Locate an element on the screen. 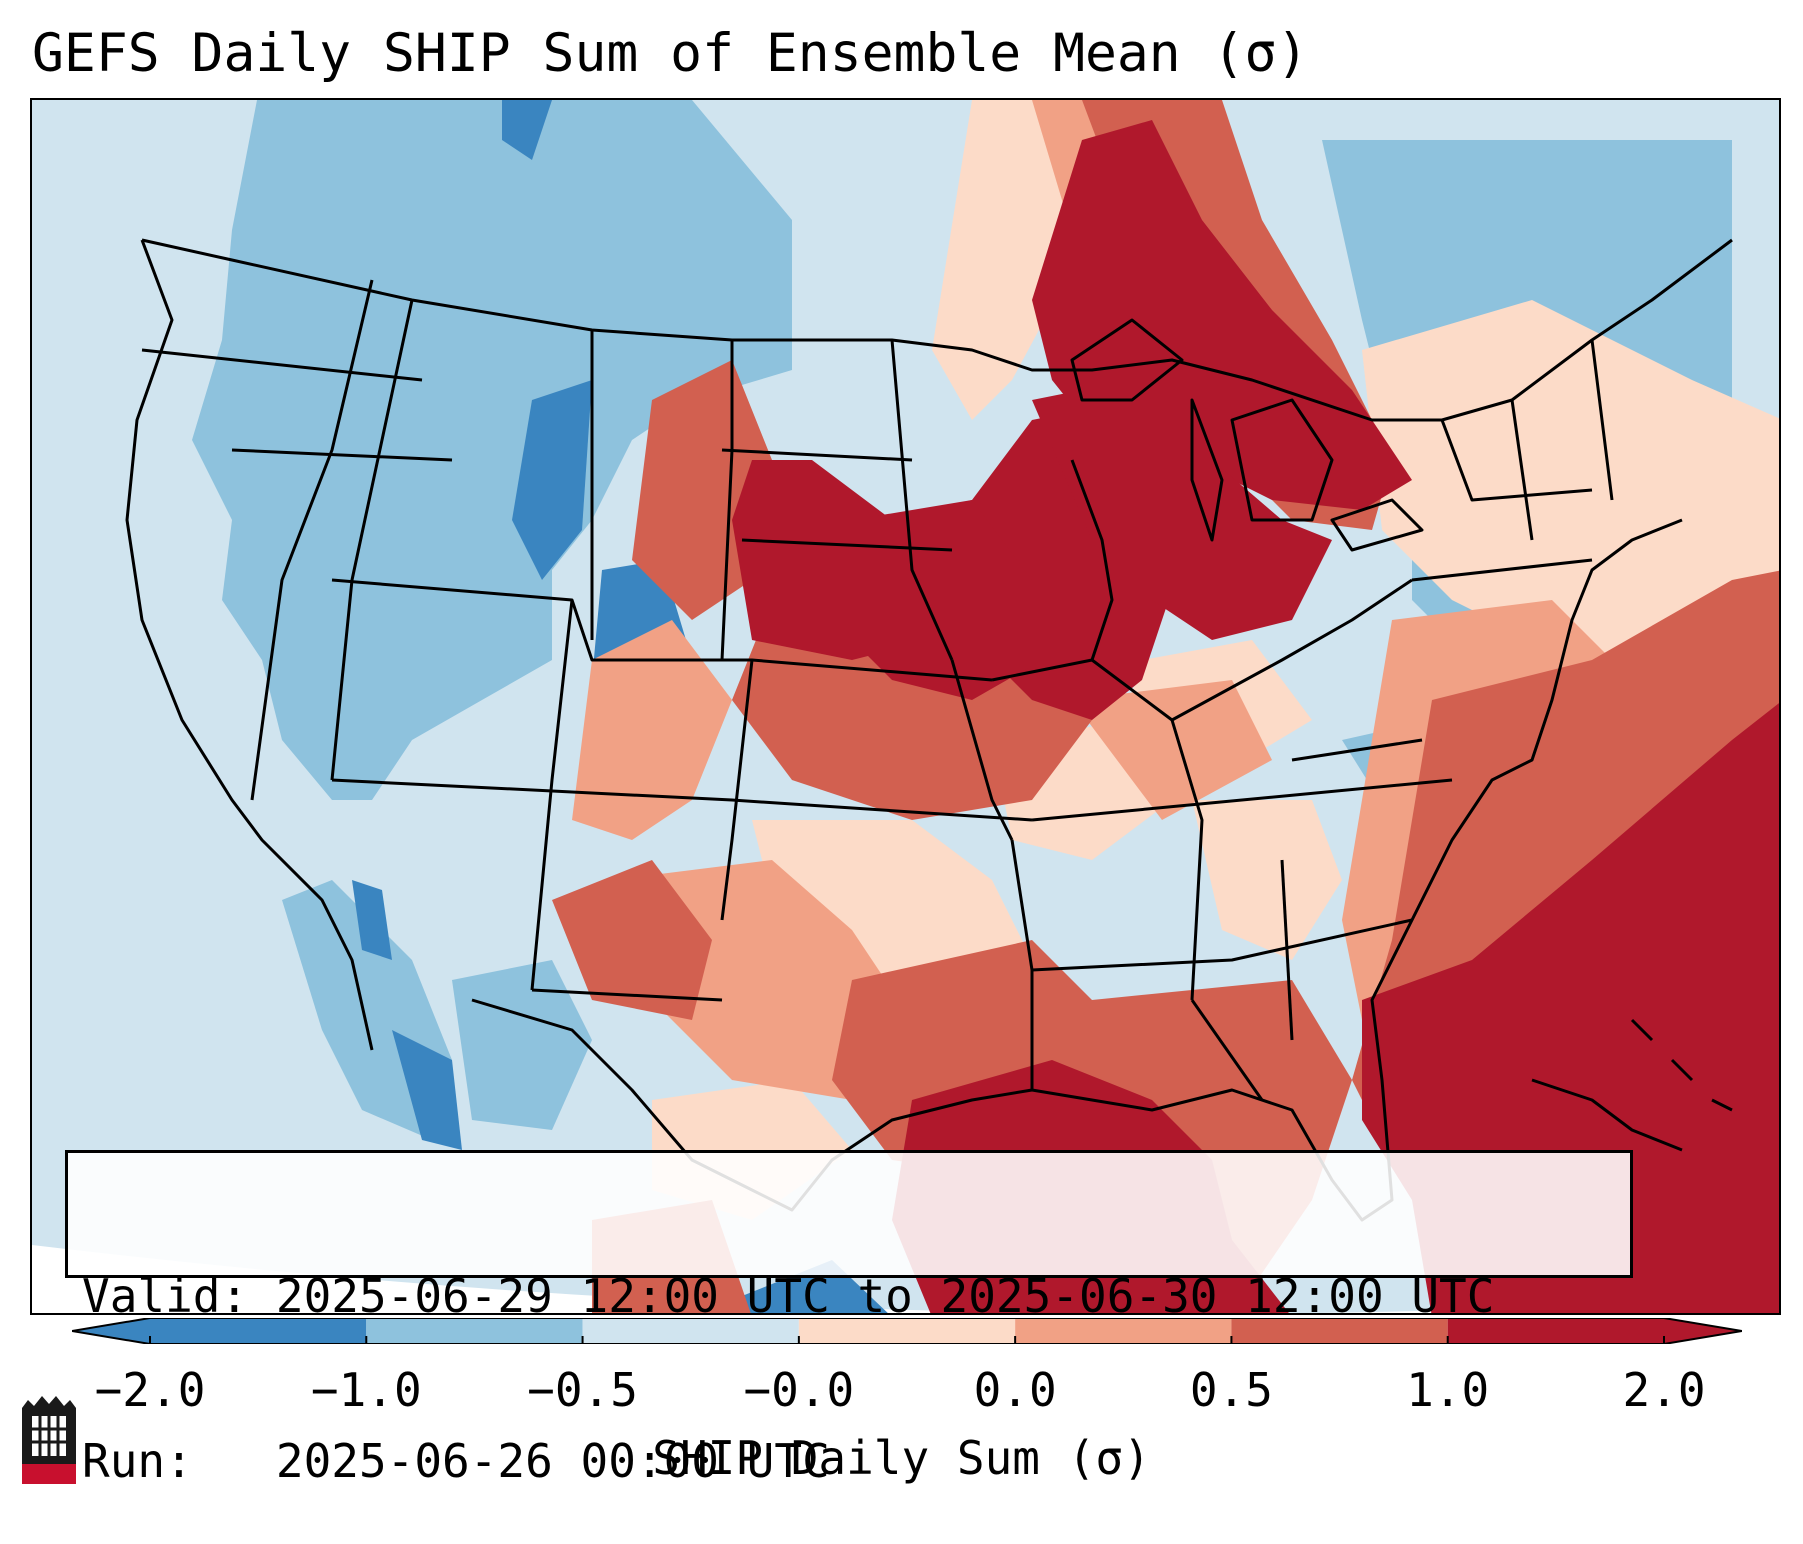  colorbar-tick-label: 0.5 is located at coordinates (1231, 1390).